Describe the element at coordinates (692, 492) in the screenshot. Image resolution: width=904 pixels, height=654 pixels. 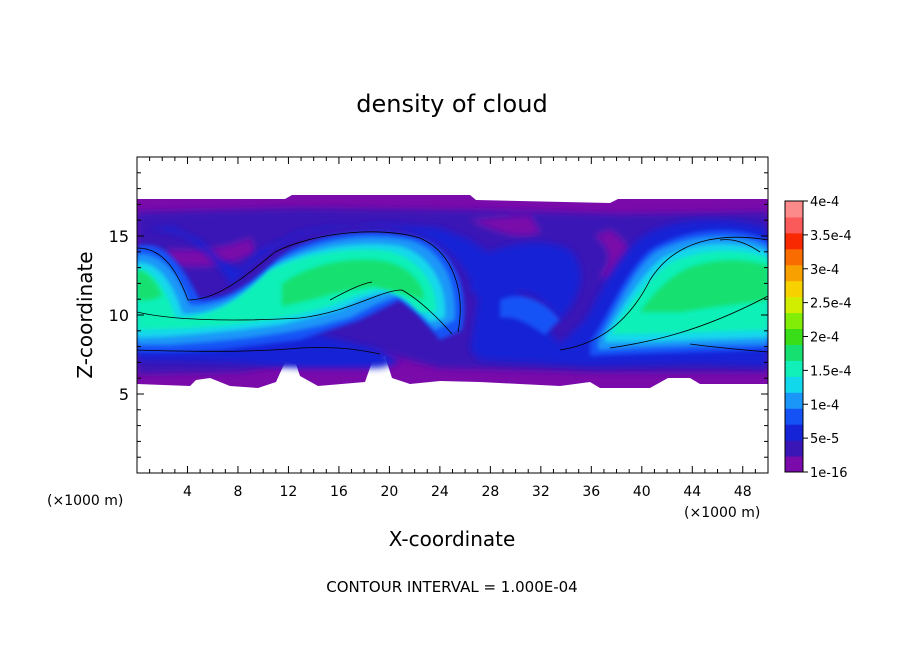
I see `x-tick-label: 44` at that location.